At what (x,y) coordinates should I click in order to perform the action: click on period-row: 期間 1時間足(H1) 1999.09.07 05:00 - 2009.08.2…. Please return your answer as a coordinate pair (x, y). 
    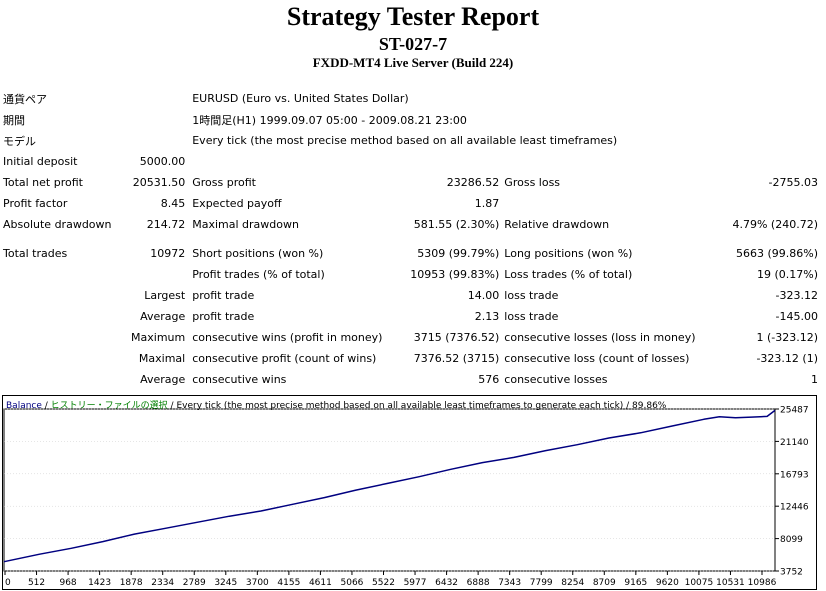
    Looking at the image, I should click on (413, 119).